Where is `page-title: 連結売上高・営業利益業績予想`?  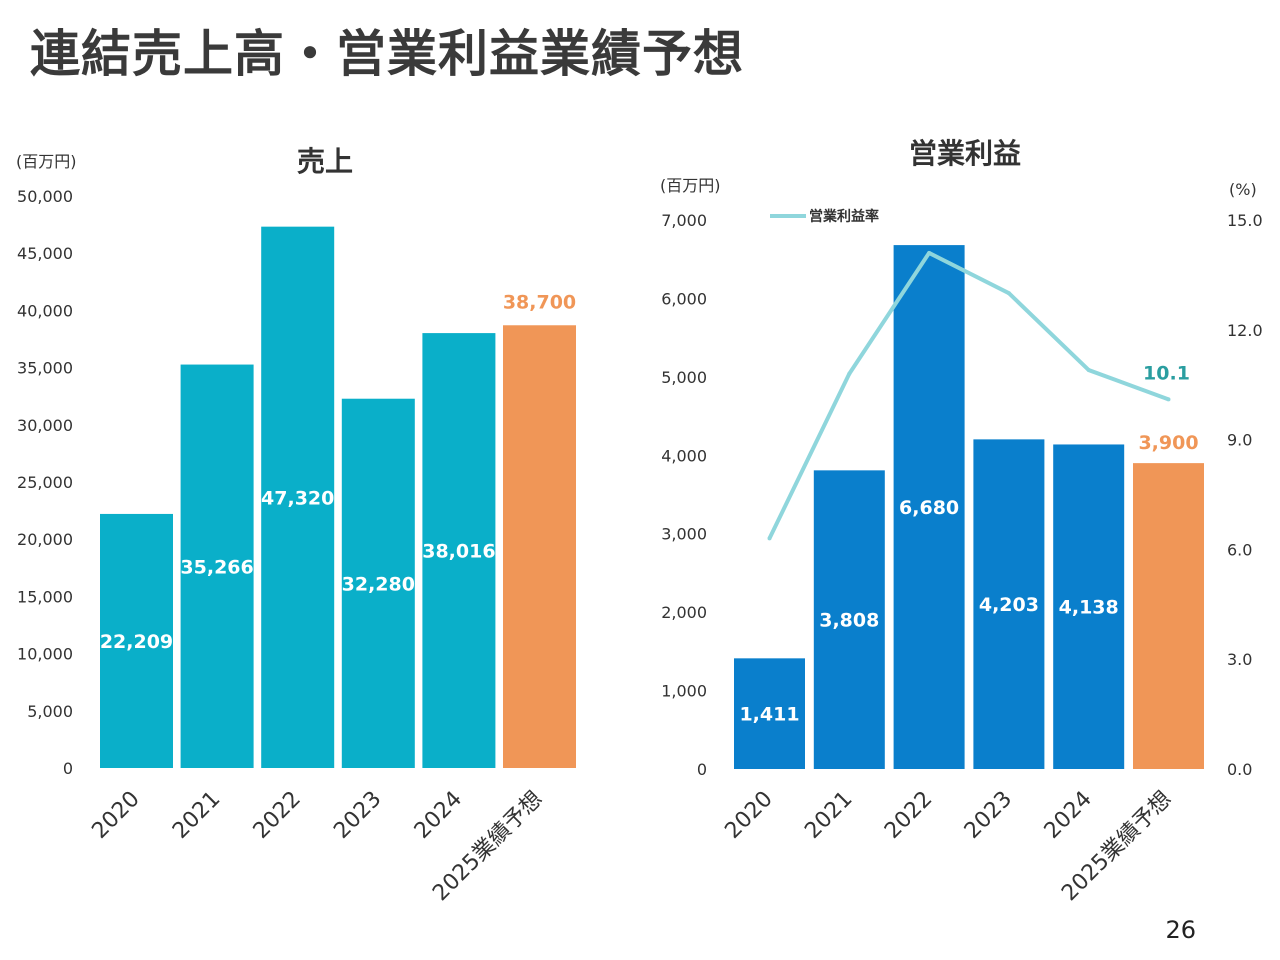 page-title: 連結売上高・営業利益業績予想 is located at coordinates (387, 54).